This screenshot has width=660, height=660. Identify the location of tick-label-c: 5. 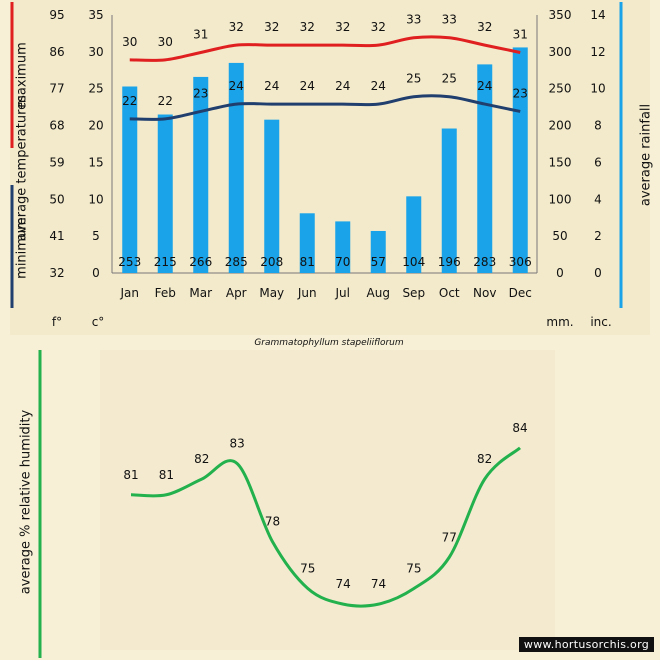
(96, 236).